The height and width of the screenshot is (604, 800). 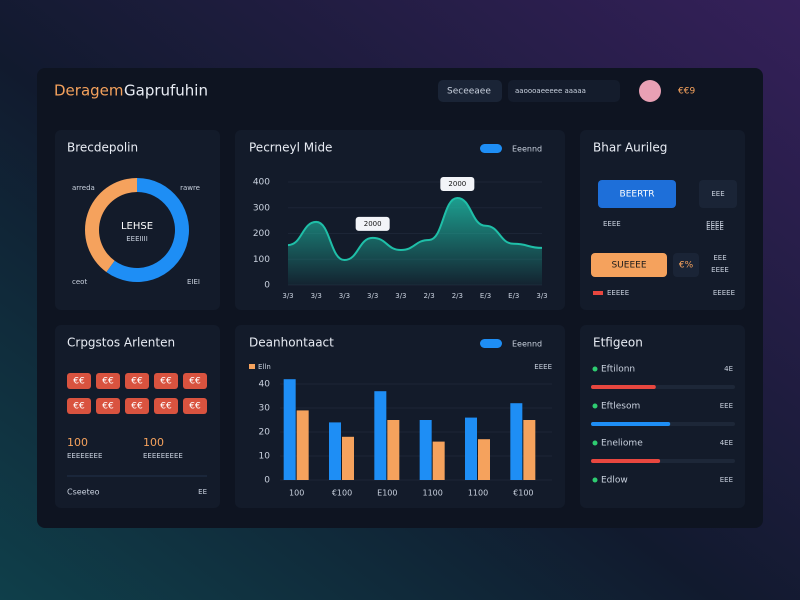 I want to click on button-text: SUEEEE, so click(x=628, y=266).